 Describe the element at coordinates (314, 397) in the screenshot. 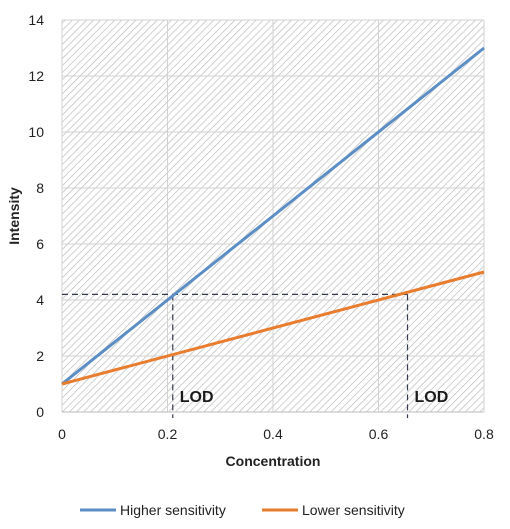

I see `lod-labels: LOD LOD` at that location.